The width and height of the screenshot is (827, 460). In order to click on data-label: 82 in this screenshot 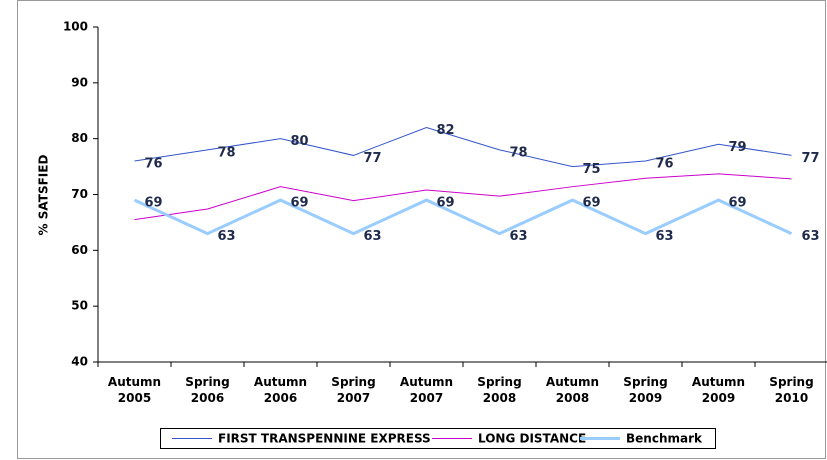, I will do `click(446, 130)`.